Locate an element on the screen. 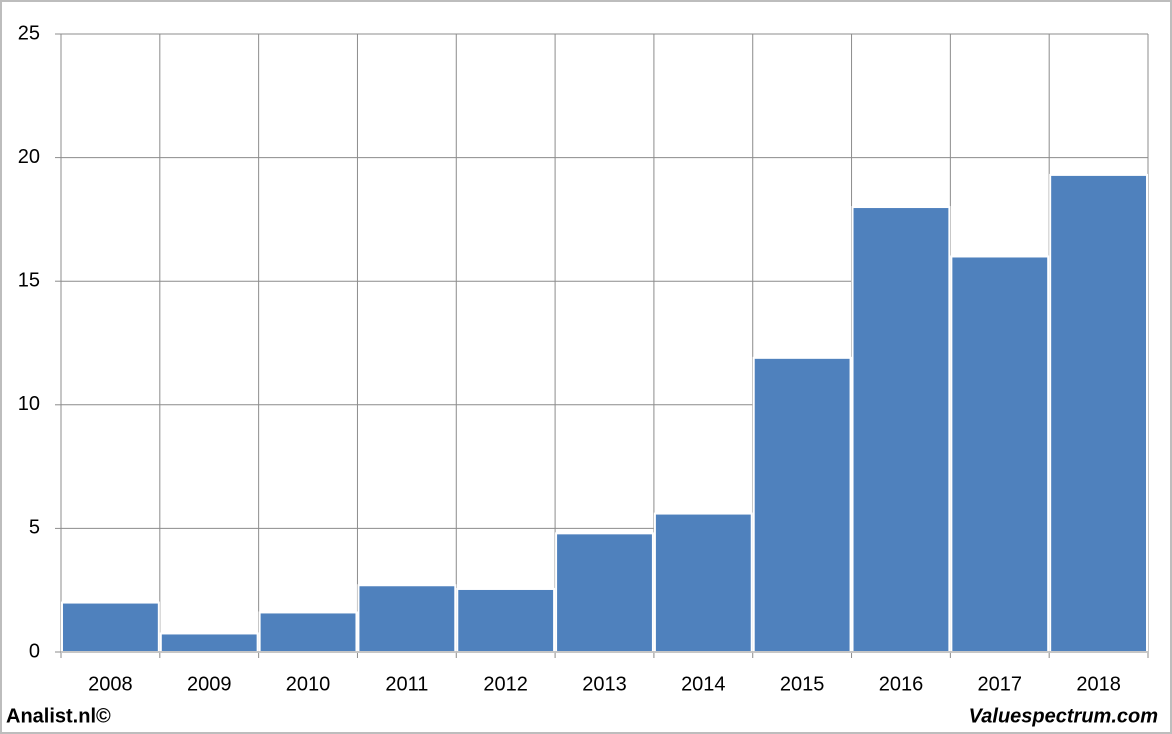 The image size is (1172, 734). y-tick-label: 0 is located at coordinates (34, 651).